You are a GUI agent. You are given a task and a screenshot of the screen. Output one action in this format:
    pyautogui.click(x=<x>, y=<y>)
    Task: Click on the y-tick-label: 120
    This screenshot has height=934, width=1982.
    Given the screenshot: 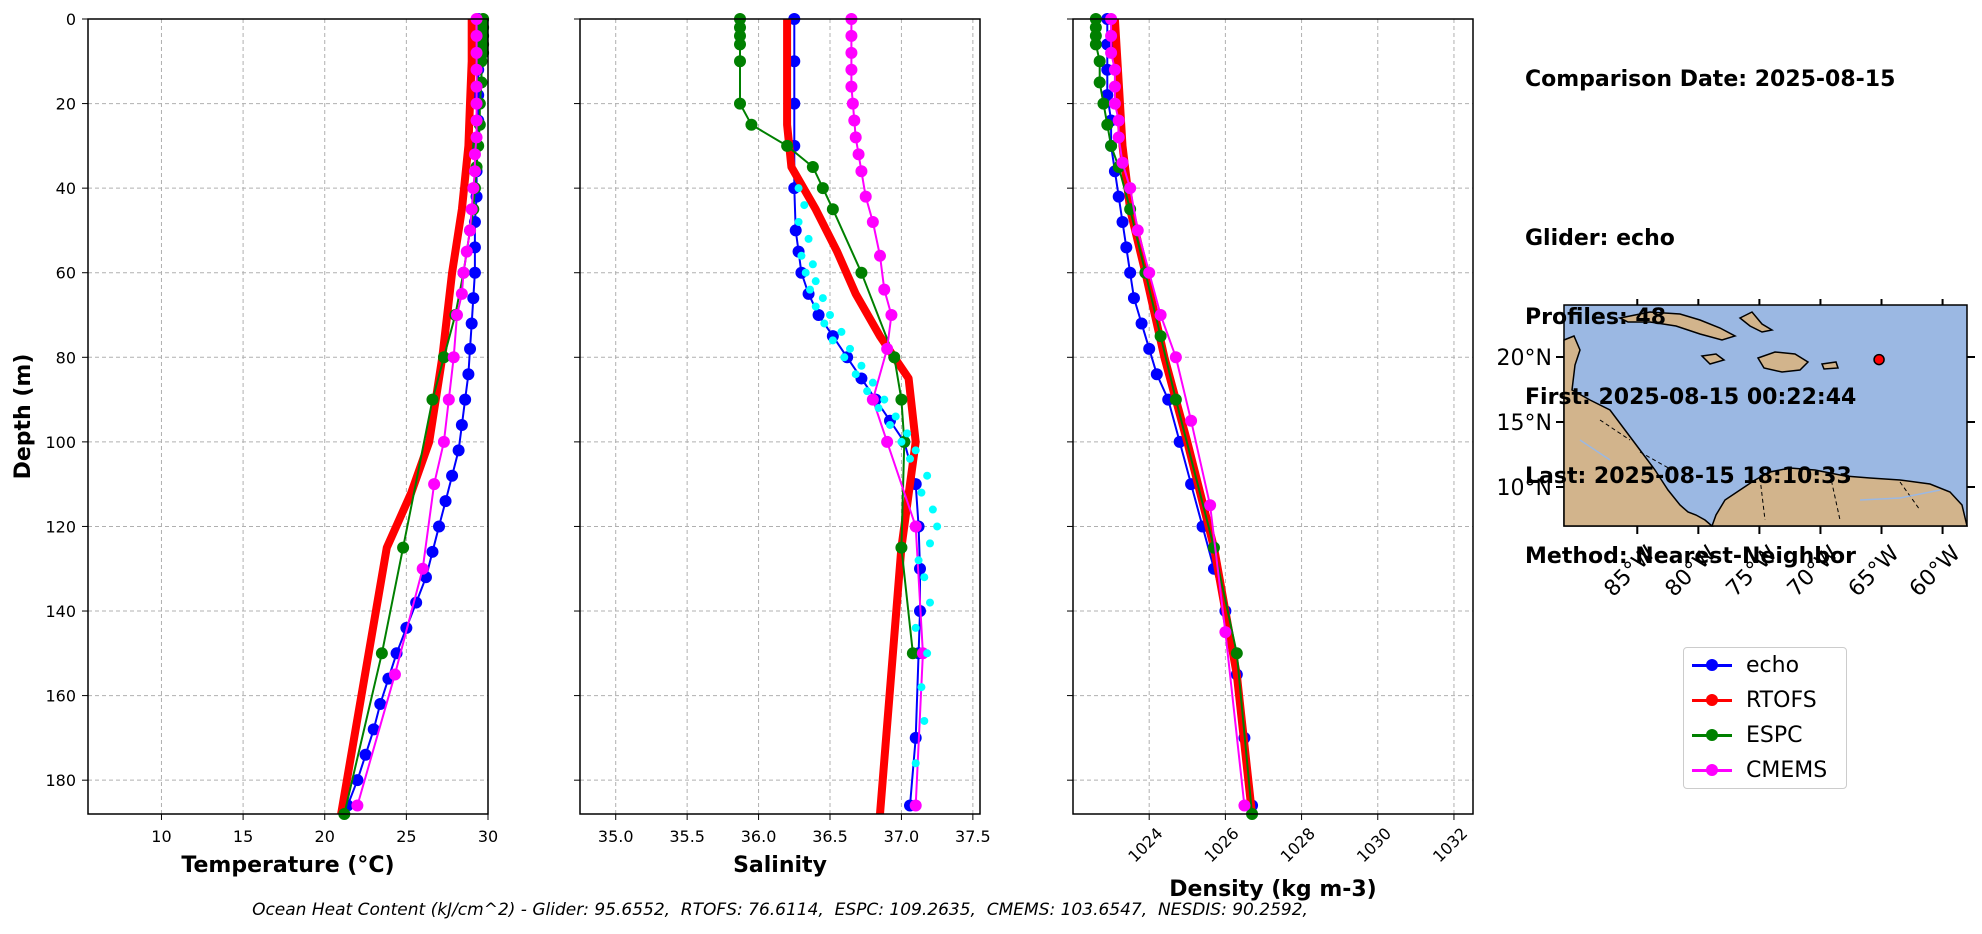 What is the action you would take?
    pyautogui.click(x=60, y=526)
    